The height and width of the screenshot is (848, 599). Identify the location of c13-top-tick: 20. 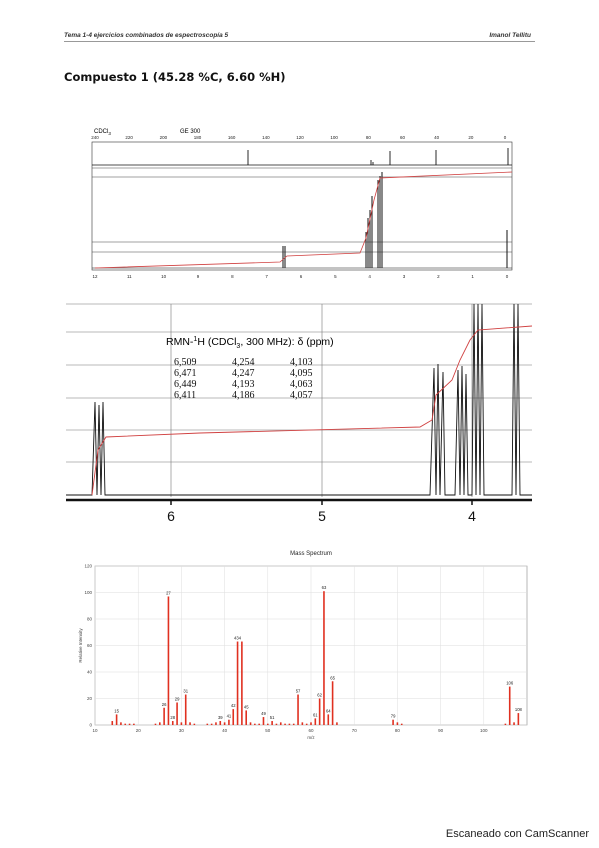
(471, 137).